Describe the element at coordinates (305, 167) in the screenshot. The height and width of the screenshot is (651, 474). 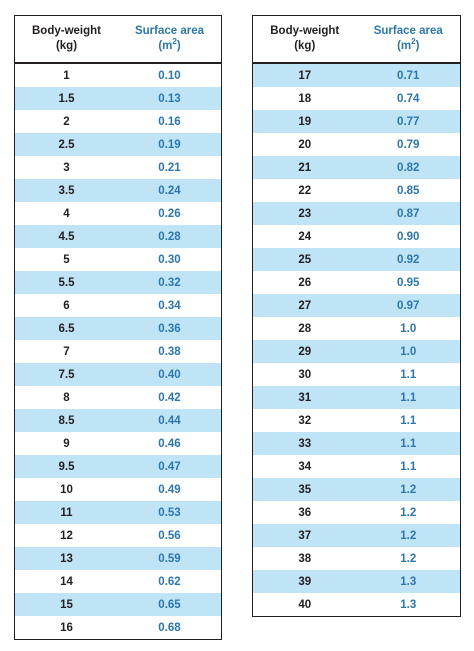
I see `body-weight-cell: 21` at that location.